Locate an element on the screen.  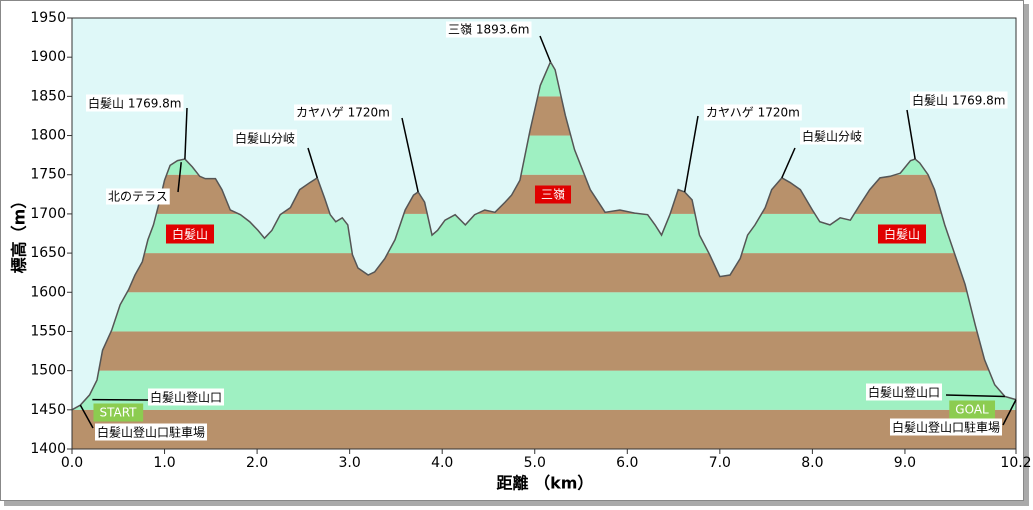
y-tick-label: 1550 is located at coordinates (48, 331).